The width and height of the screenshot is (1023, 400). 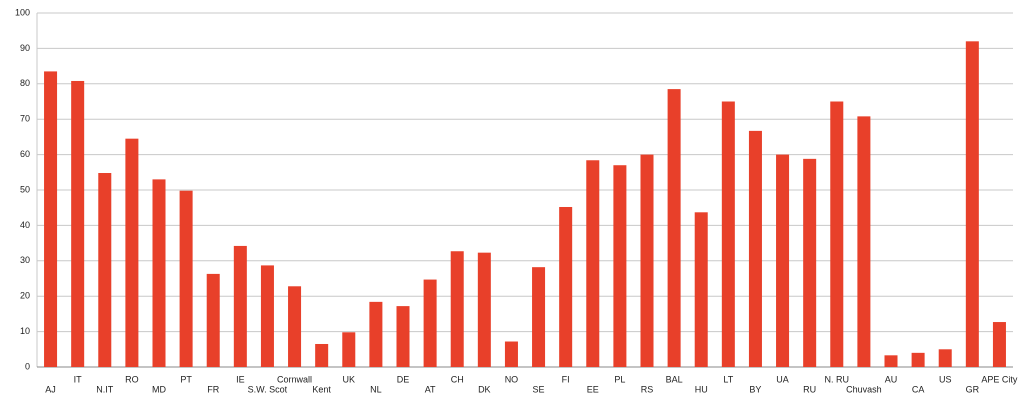 What do you see at coordinates (50, 389) in the screenshot?
I see `x-tick-label: AJ` at bounding box center [50, 389].